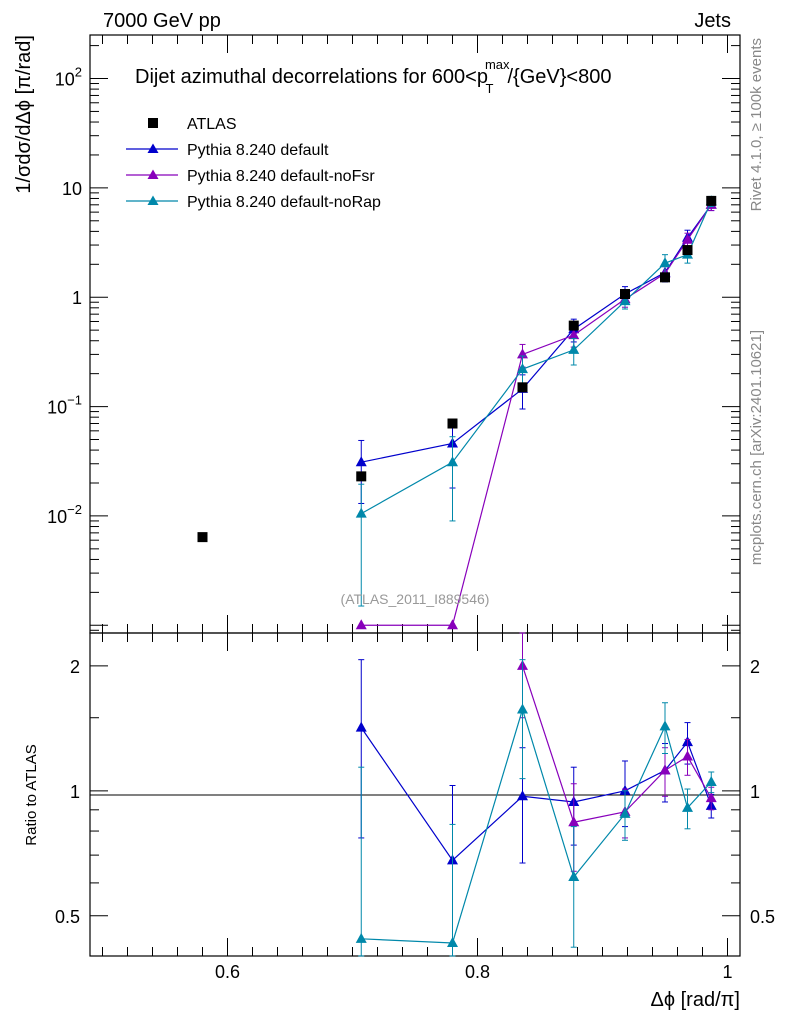 This screenshot has width=786, height=1024. What do you see at coordinates (77, 298) in the screenshot?
I see `y-tick-label: 1` at bounding box center [77, 298].